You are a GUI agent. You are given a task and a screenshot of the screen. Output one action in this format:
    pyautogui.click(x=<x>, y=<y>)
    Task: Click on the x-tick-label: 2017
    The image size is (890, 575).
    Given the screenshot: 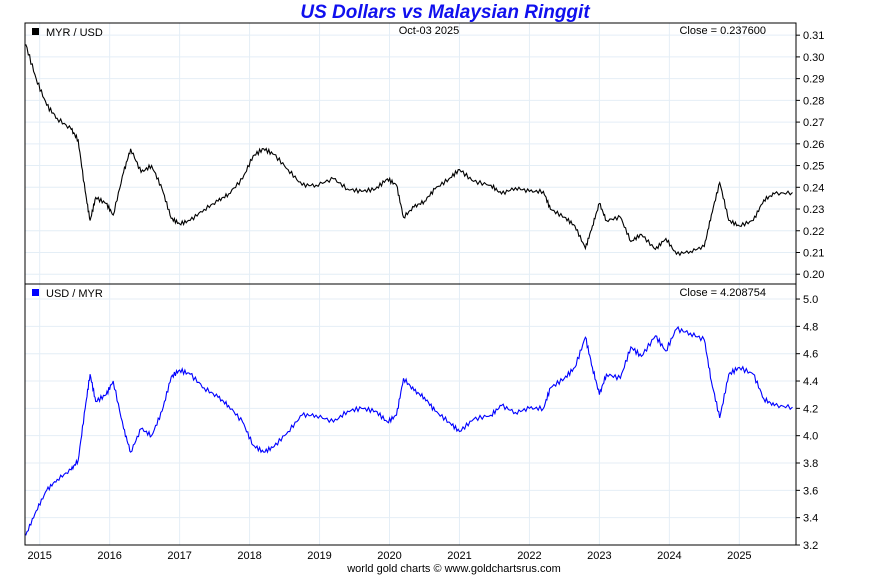 What is the action you would take?
    pyautogui.click(x=179, y=556)
    